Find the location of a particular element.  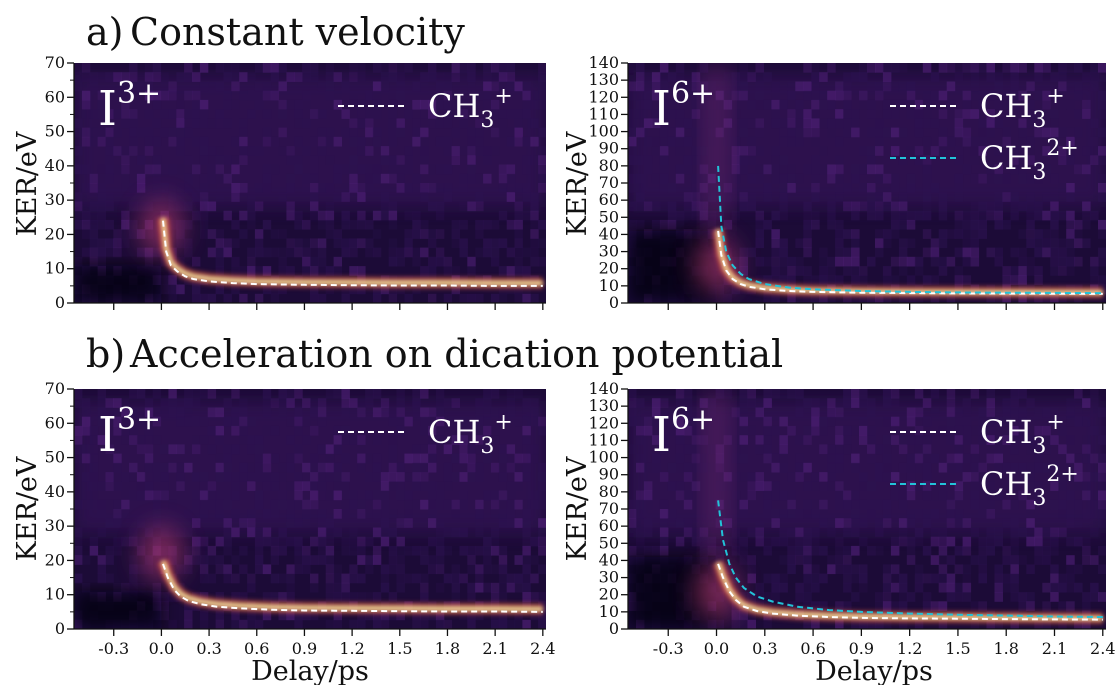

x-tick-label: 0.0 is located at coordinates (161, 648).